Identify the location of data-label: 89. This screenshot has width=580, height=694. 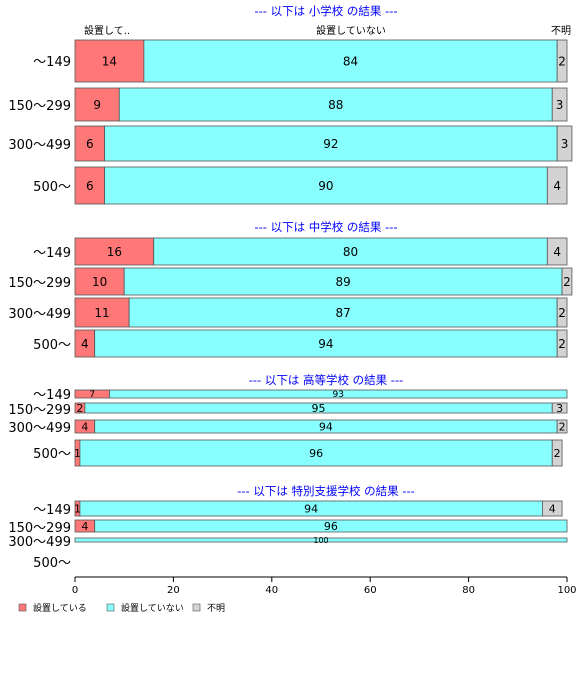
(342, 282).